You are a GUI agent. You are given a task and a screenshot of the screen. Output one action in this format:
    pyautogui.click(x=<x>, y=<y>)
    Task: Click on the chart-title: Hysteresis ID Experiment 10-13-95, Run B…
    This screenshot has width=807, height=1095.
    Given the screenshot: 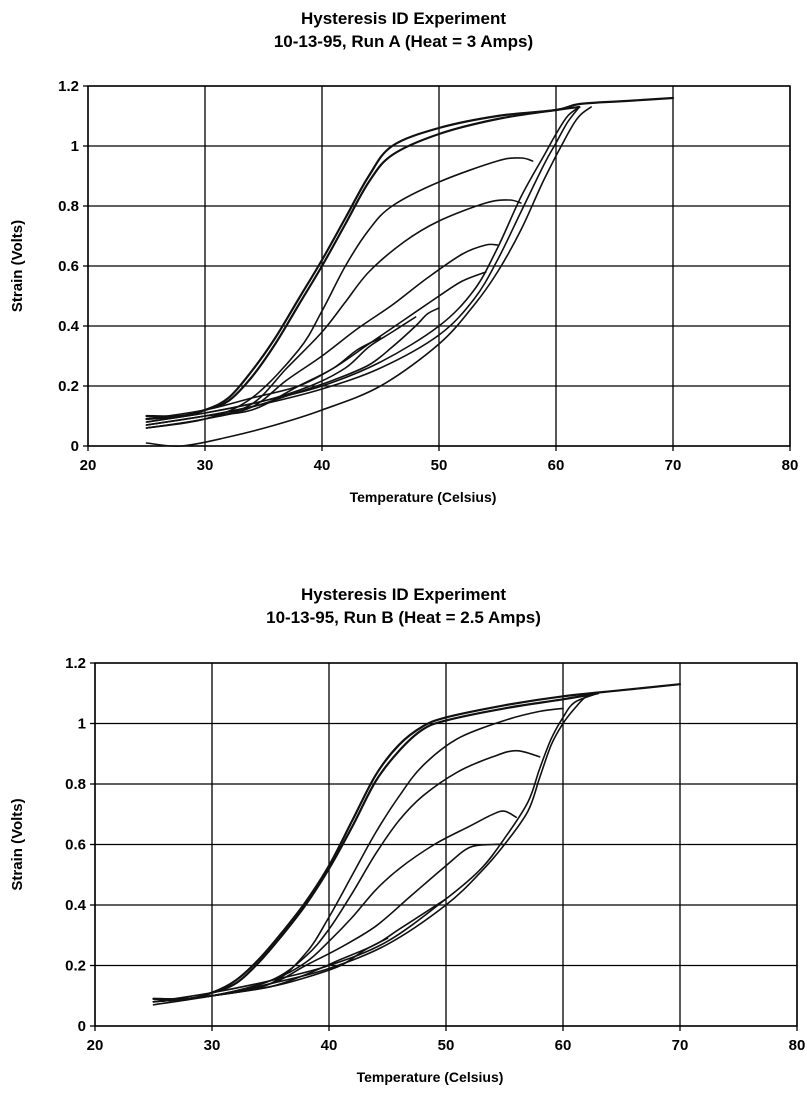 What is the action you would take?
    pyautogui.click(x=403, y=606)
    